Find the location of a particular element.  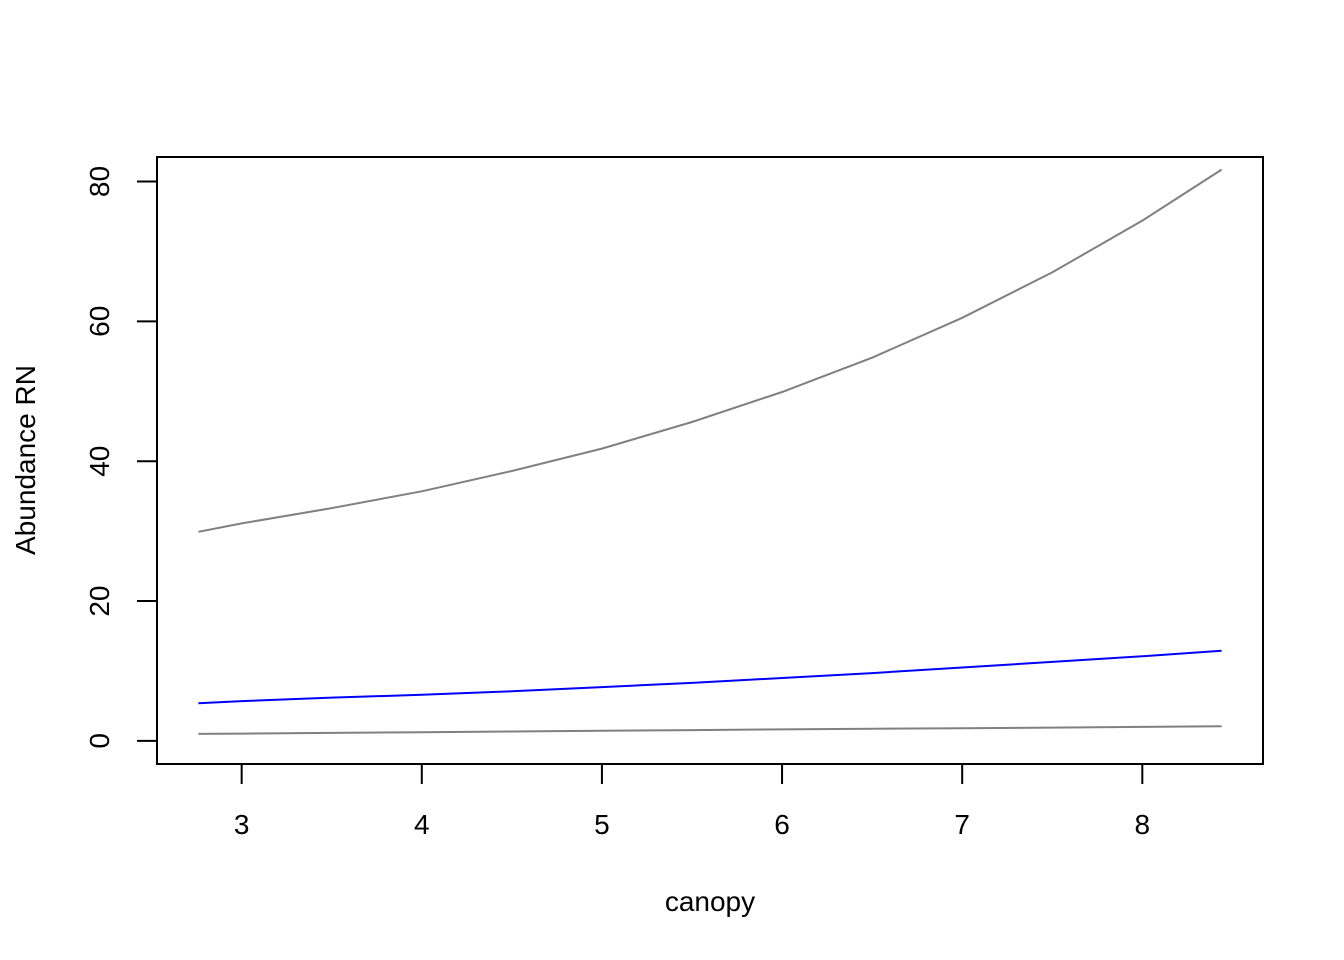

y-tick-label: 20 is located at coordinates (99, 601).